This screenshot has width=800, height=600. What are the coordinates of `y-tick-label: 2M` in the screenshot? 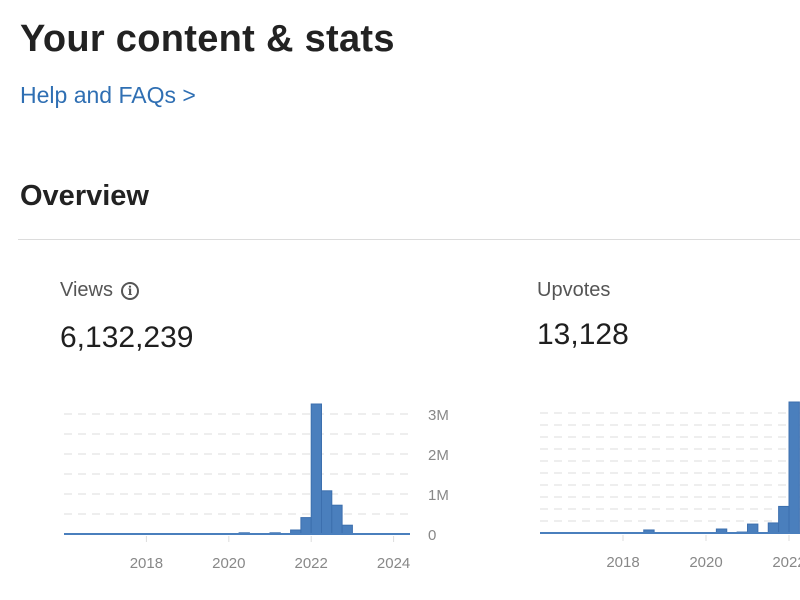 It's located at (438, 455).